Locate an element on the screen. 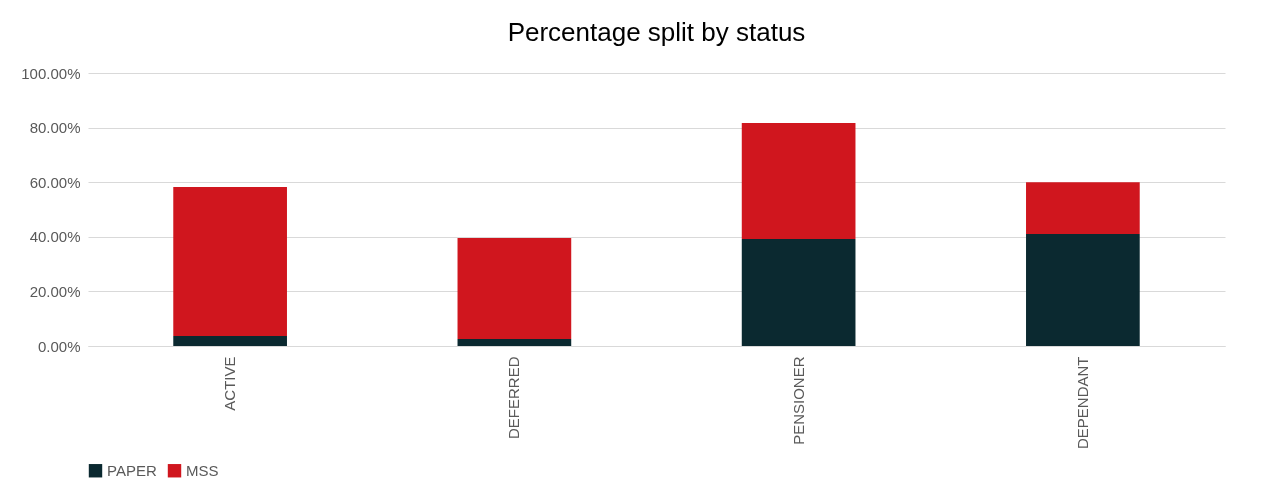 The image size is (1267, 499). y-tick-label: 100.00% is located at coordinates (51, 73).